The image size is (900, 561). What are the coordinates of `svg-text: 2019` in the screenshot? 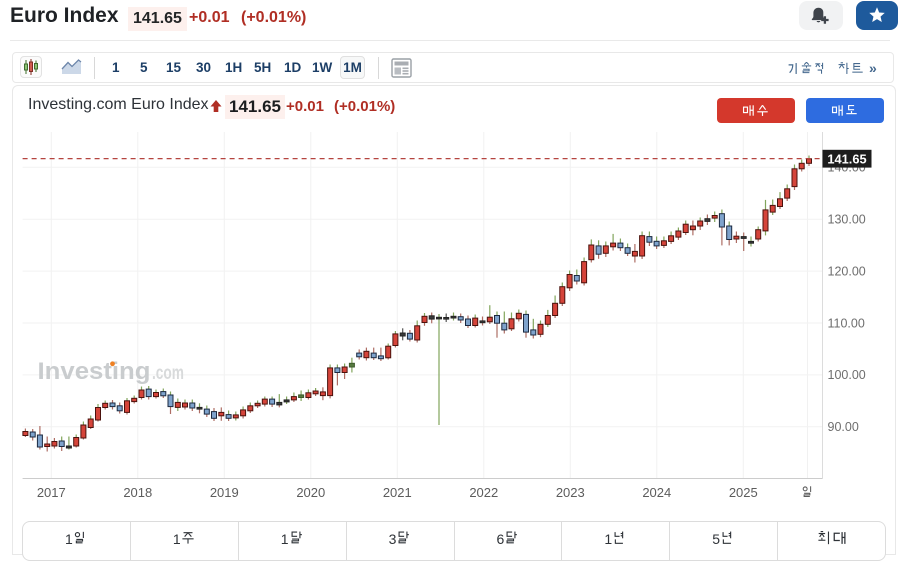 It's located at (224, 492).